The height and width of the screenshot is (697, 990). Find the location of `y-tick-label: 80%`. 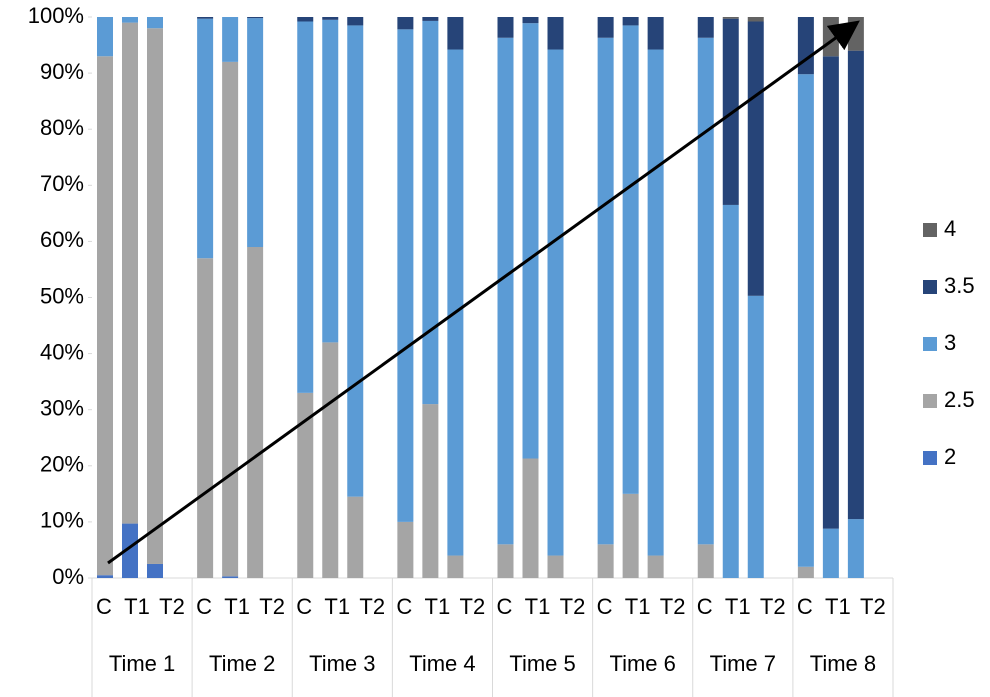

y-tick-label: 80% is located at coordinates (62, 127).